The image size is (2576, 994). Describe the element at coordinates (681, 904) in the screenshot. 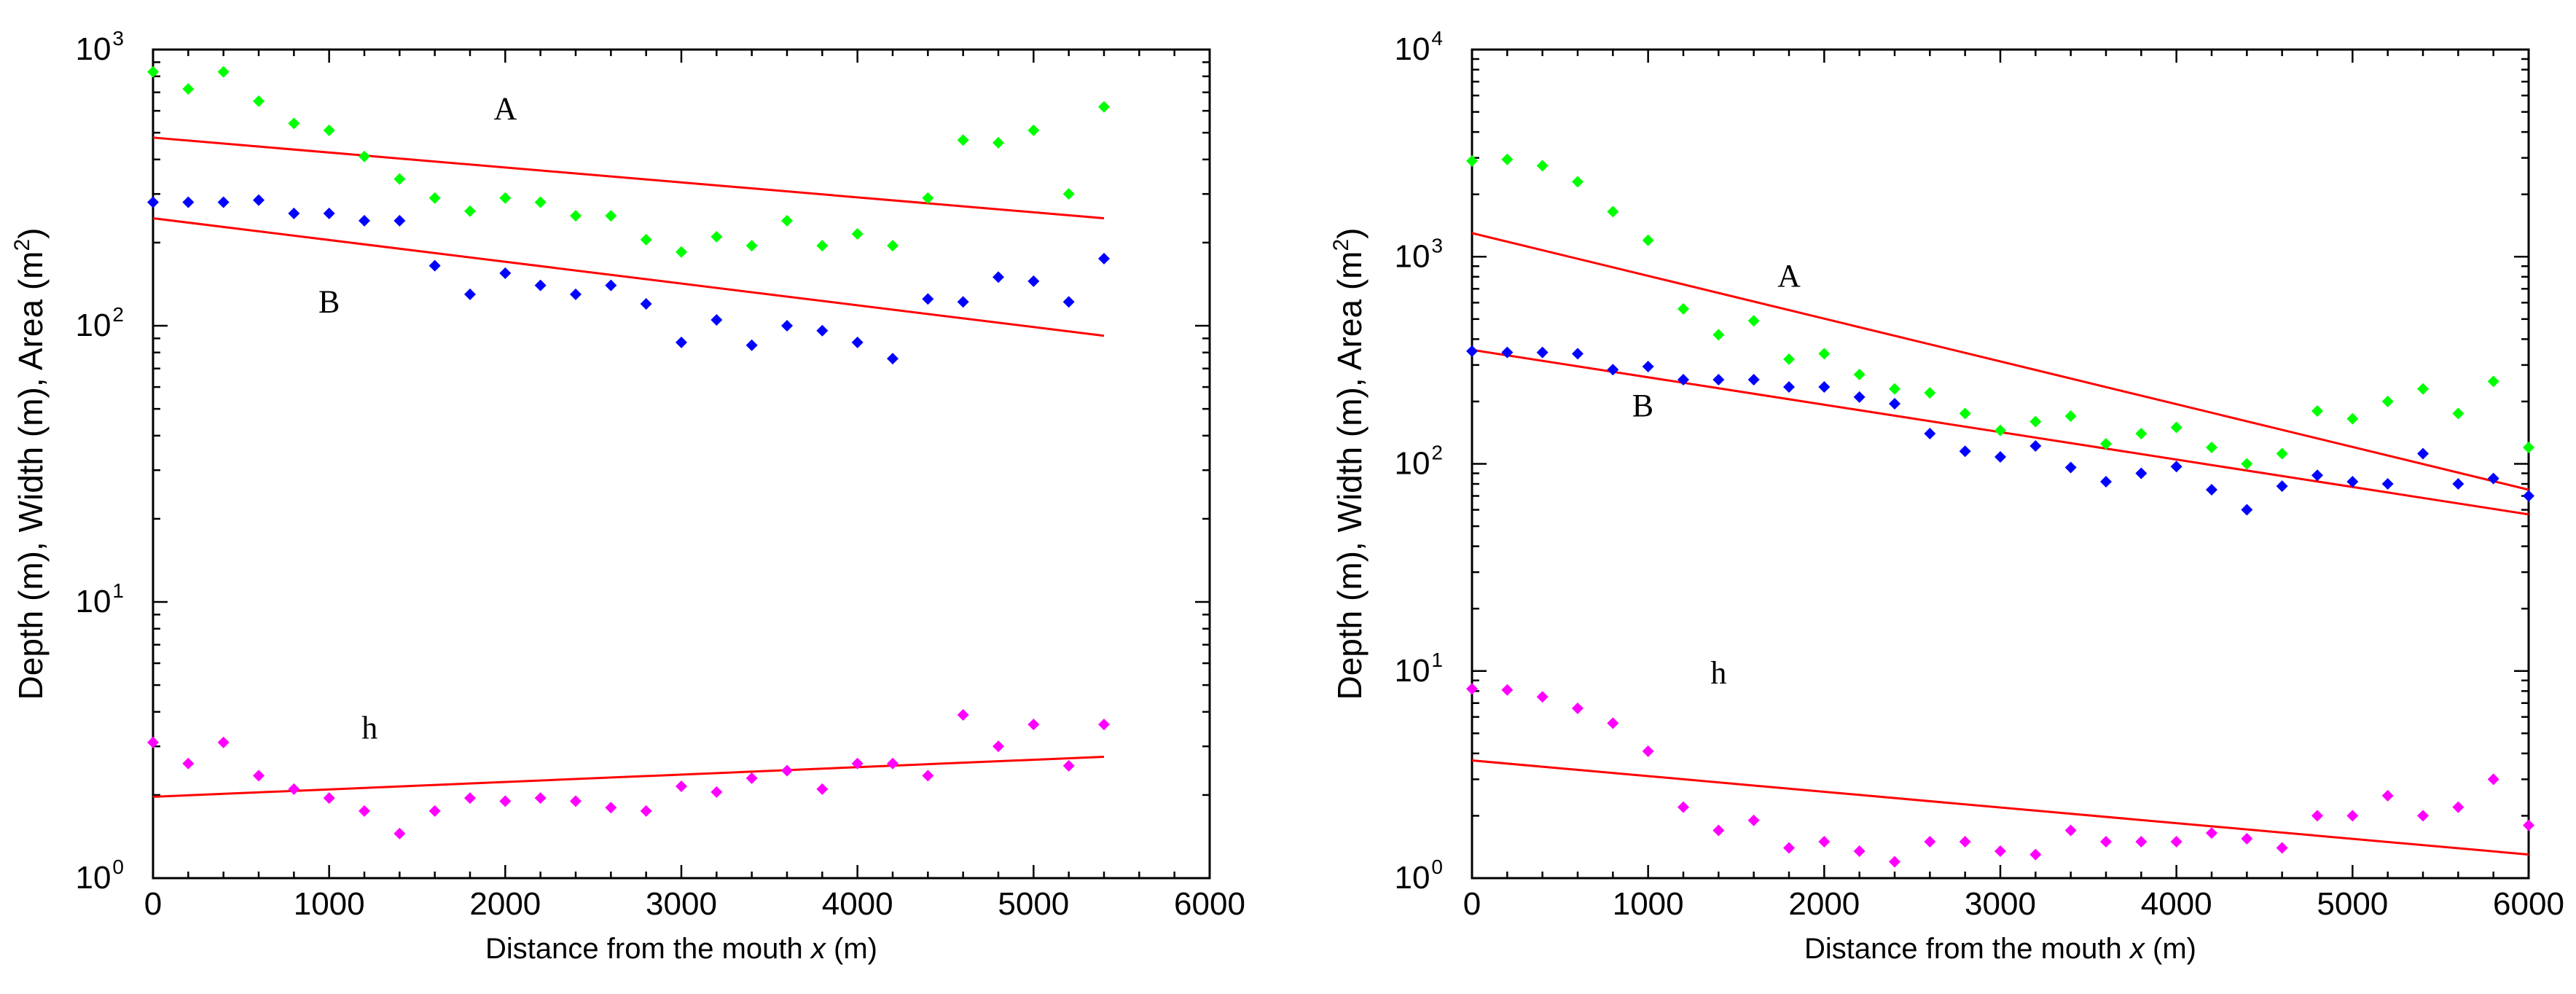

I see `x-tick-label: 3000` at that location.